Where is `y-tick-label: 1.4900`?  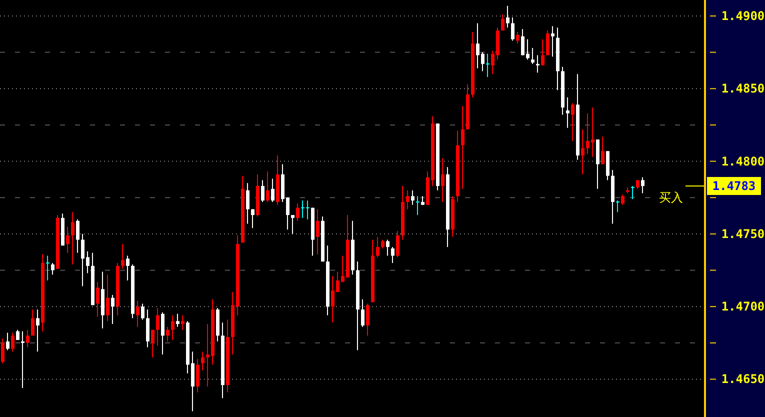 y-tick-label: 1.4900 is located at coordinates (743, 15).